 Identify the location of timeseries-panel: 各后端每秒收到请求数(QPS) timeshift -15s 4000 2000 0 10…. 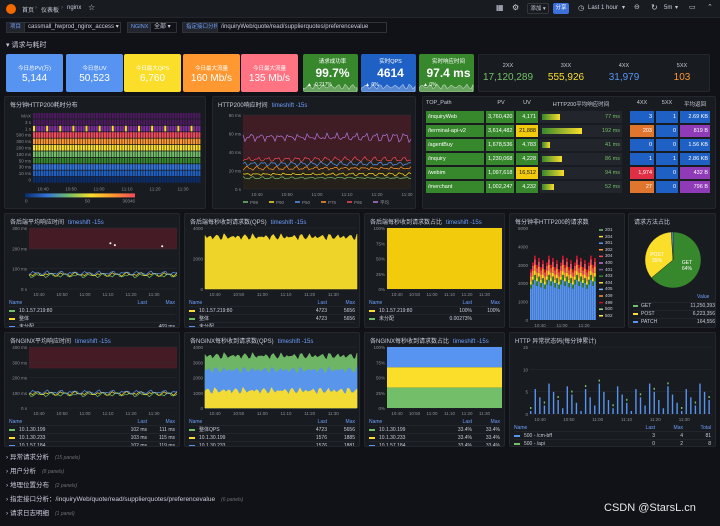
(272, 270).